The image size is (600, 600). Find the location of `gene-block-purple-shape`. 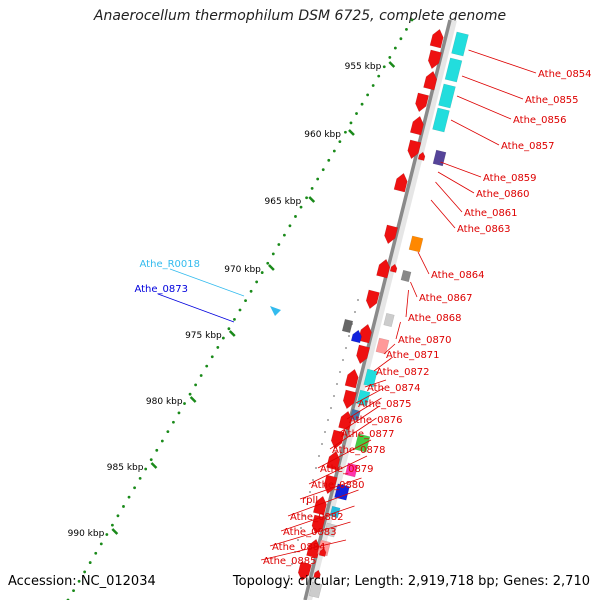

gene-block-purple-shape is located at coordinates (439, 158).